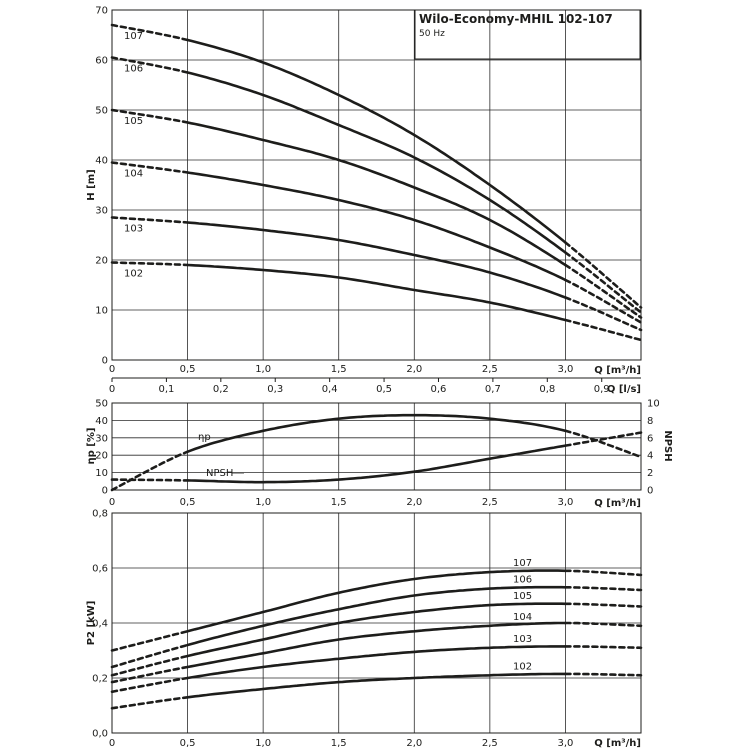 The image size is (750, 750). What do you see at coordinates (101, 473) in the screenshot?
I see `efficiency-ytick-1: 10` at bounding box center [101, 473].